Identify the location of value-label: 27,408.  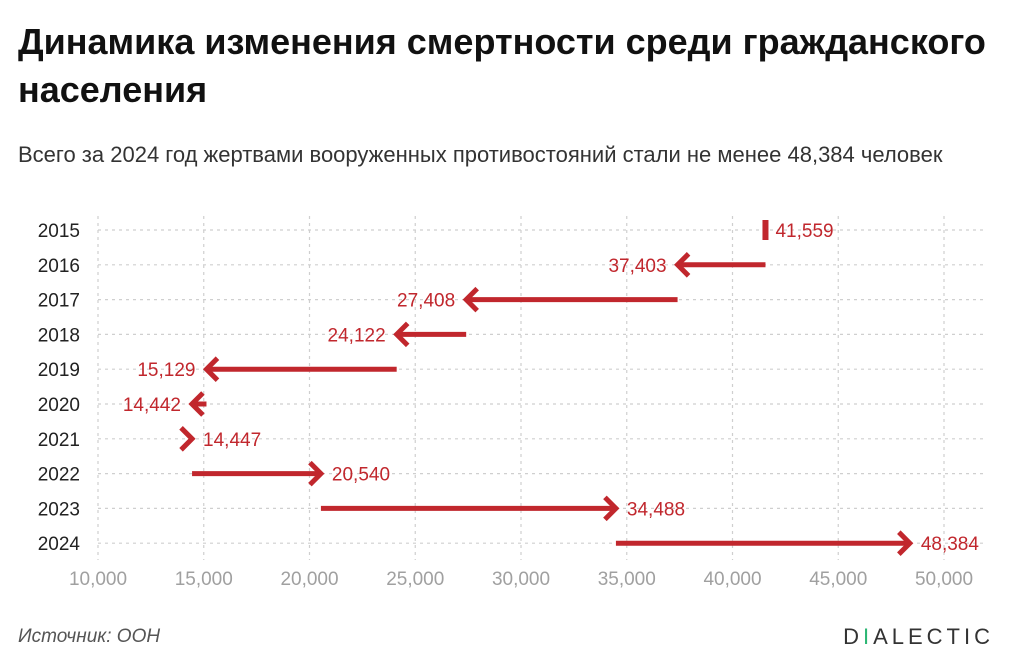
(426, 301).